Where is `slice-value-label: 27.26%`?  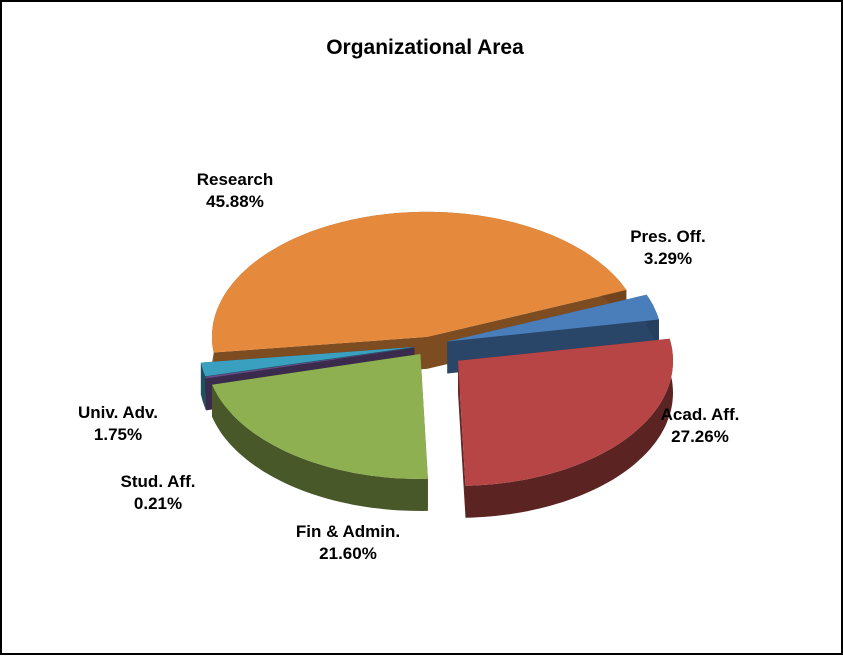 slice-value-label: 27.26% is located at coordinates (700, 436).